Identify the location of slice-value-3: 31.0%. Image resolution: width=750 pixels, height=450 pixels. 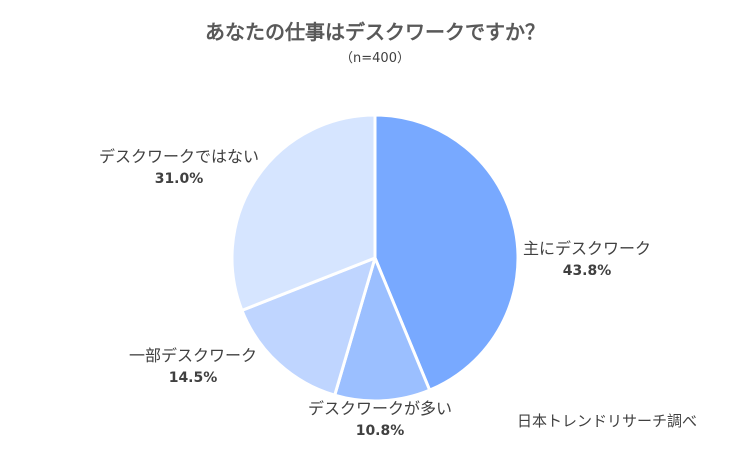
(179, 179).